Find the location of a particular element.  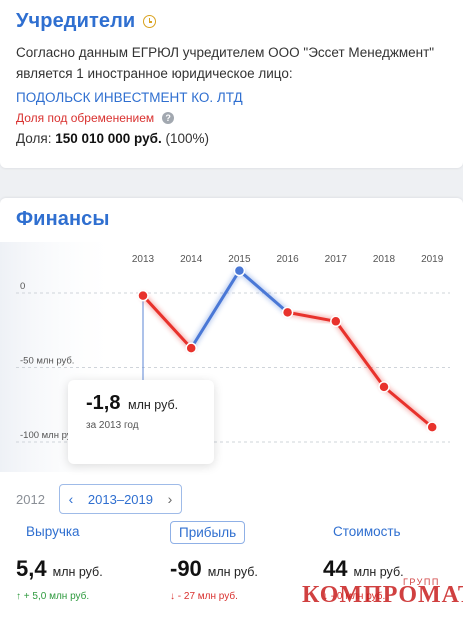

share-label: Доля: is located at coordinates (34, 138).